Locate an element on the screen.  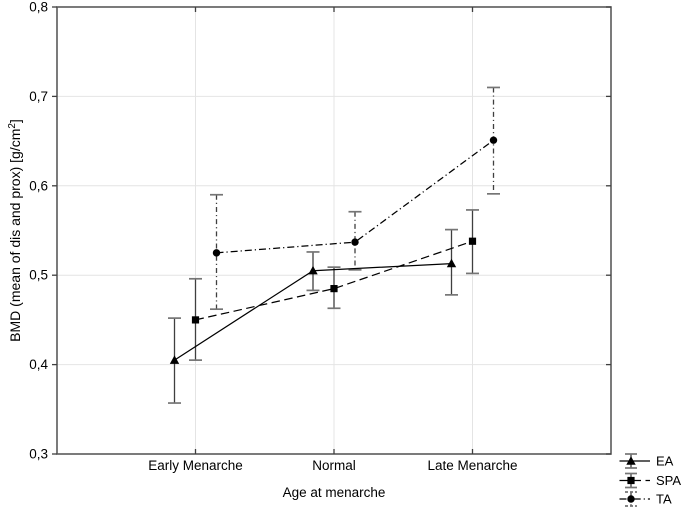
y-tick-labels: 0,3 0,4 0,5 0,6 0,7 0,8 is located at coordinates (38, 231).